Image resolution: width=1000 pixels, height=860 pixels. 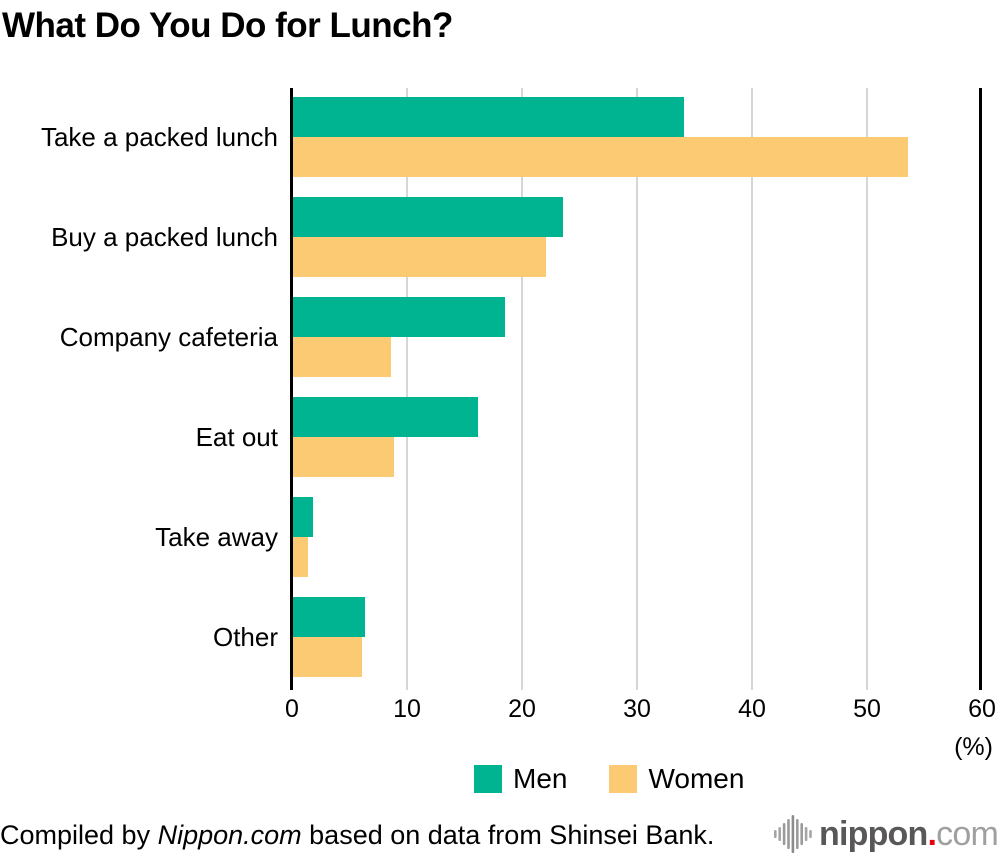 I want to click on category-label-5: Take away, so click(x=216, y=537).